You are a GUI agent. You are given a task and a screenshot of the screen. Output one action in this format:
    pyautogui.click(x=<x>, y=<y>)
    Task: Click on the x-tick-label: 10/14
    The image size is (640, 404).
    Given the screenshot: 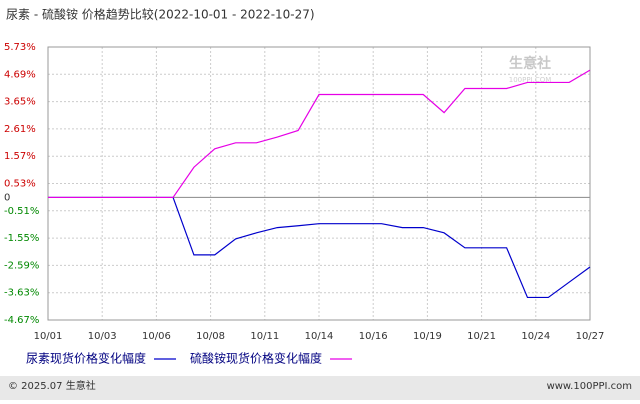 What is the action you would take?
    pyautogui.click(x=319, y=336)
    